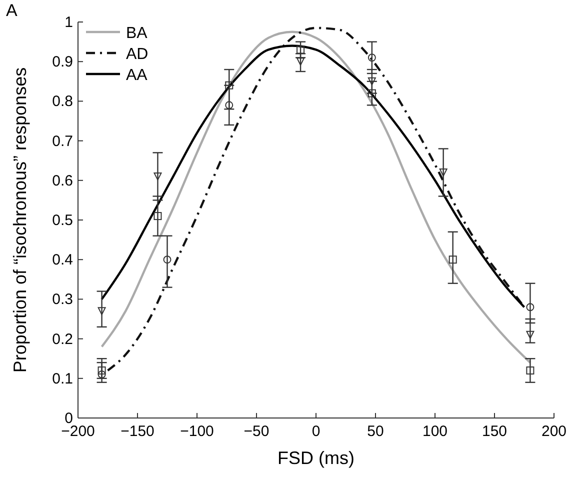 The height and width of the screenshot is (480, 572). What do you see at coordinates (62, 299) in the screenshot?
I see `y-tick-label: 0.3` at bounding box center [62, 299].